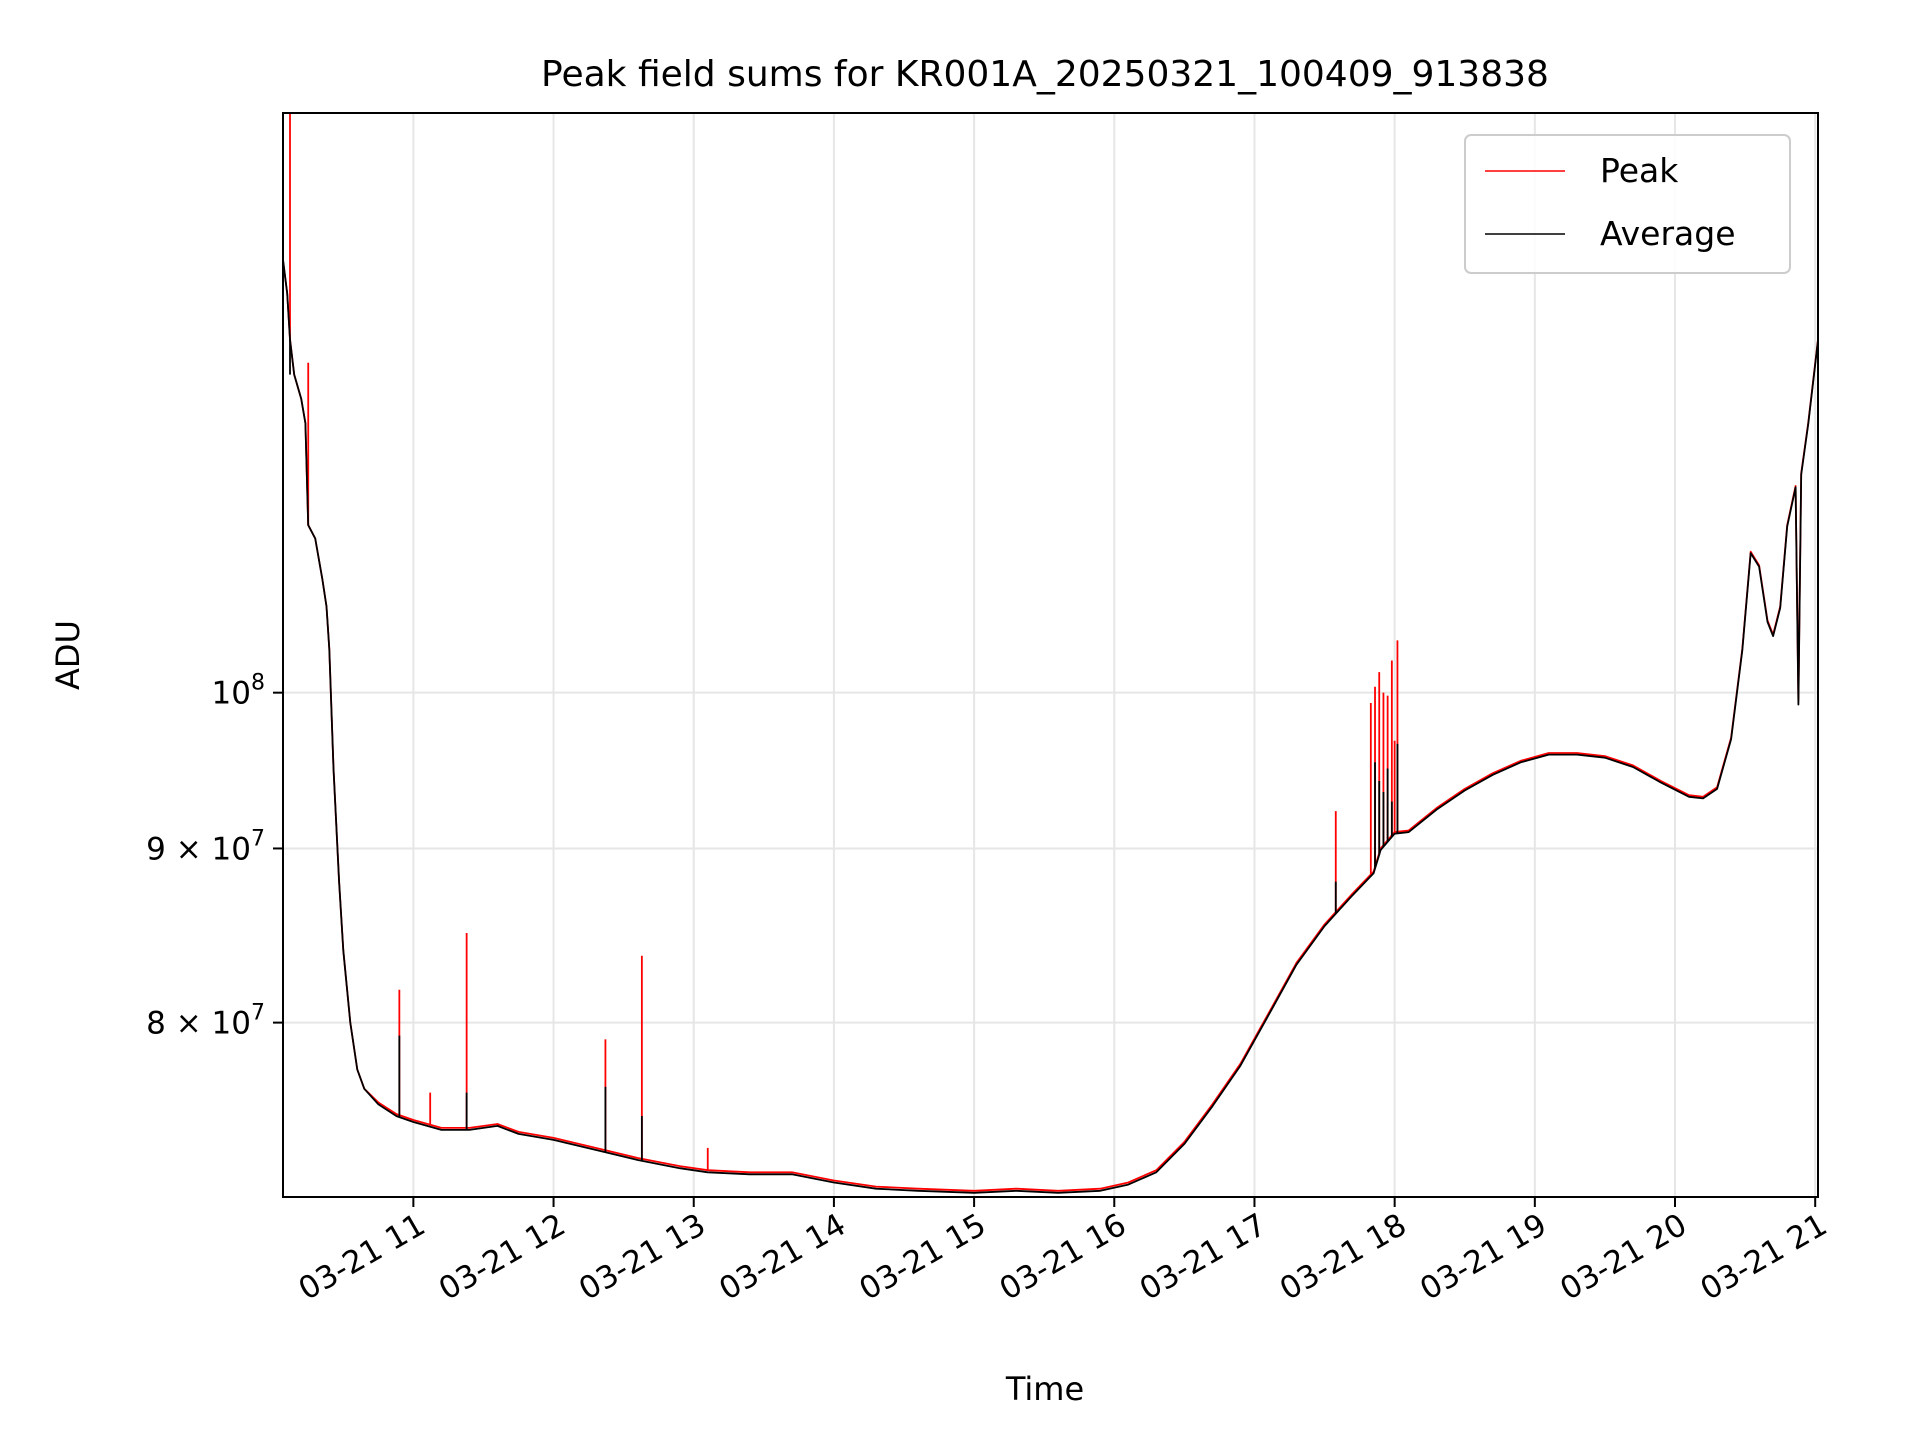 This screenshot has width=1920, height=1440. I want to click on y-axis-label: ADU, so click(68, 655).